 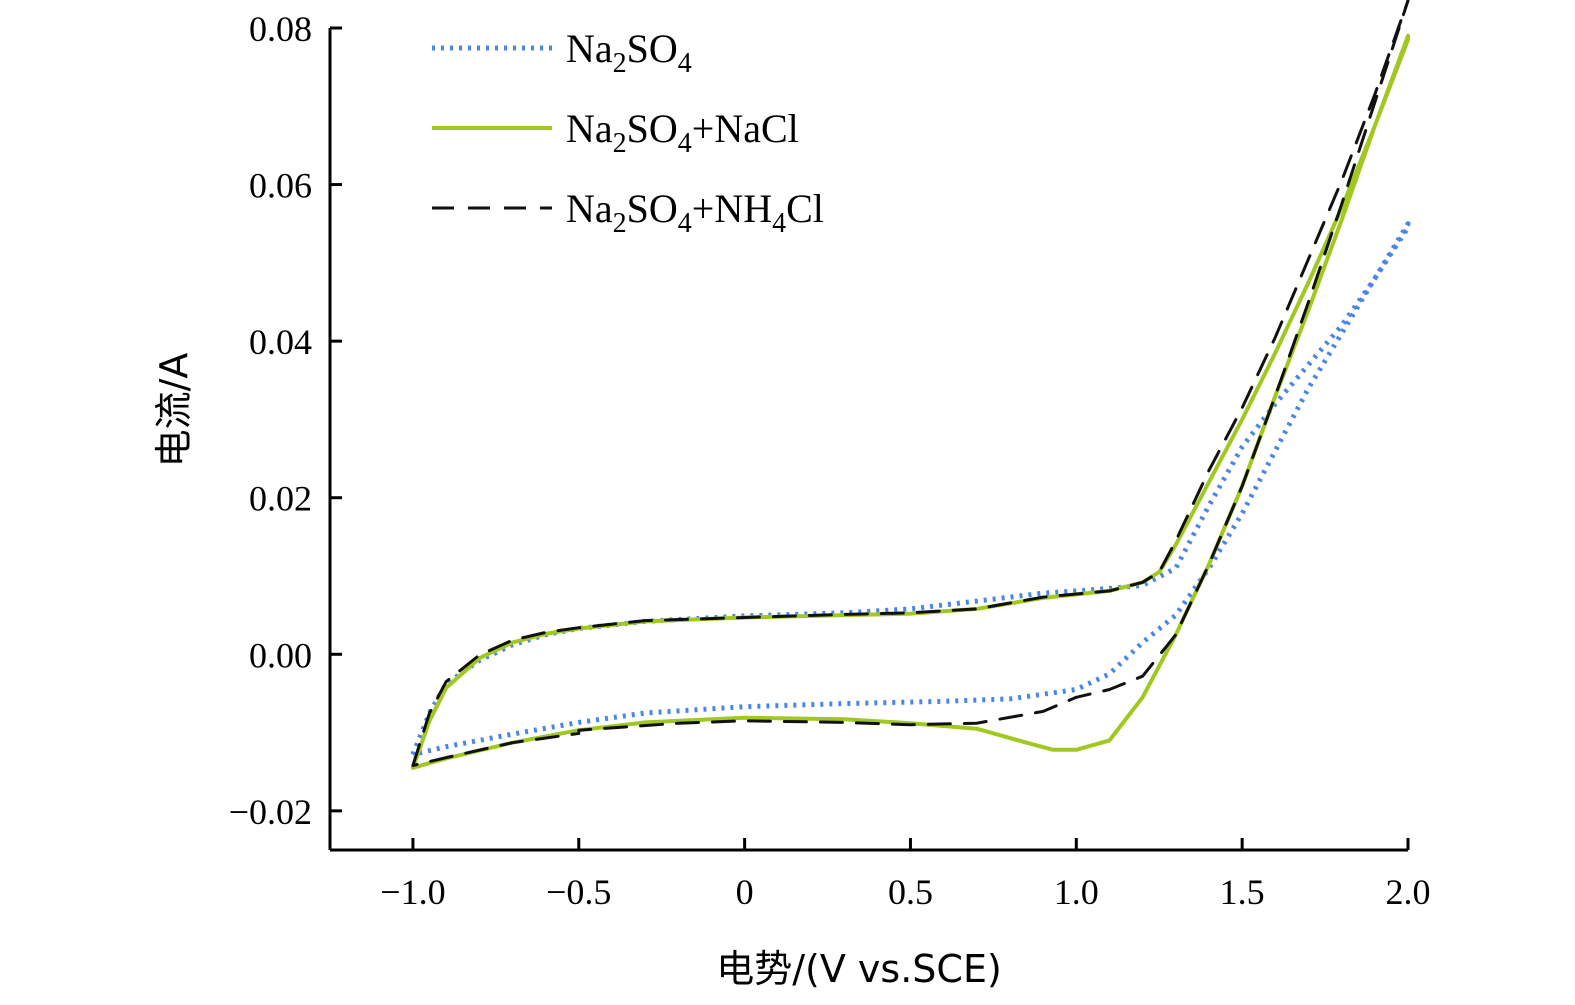 What do you see at coordinates (1408, 892) in the screenshot?
I see `x-tick-label: 2.0` at bounding box center [1408, 892].